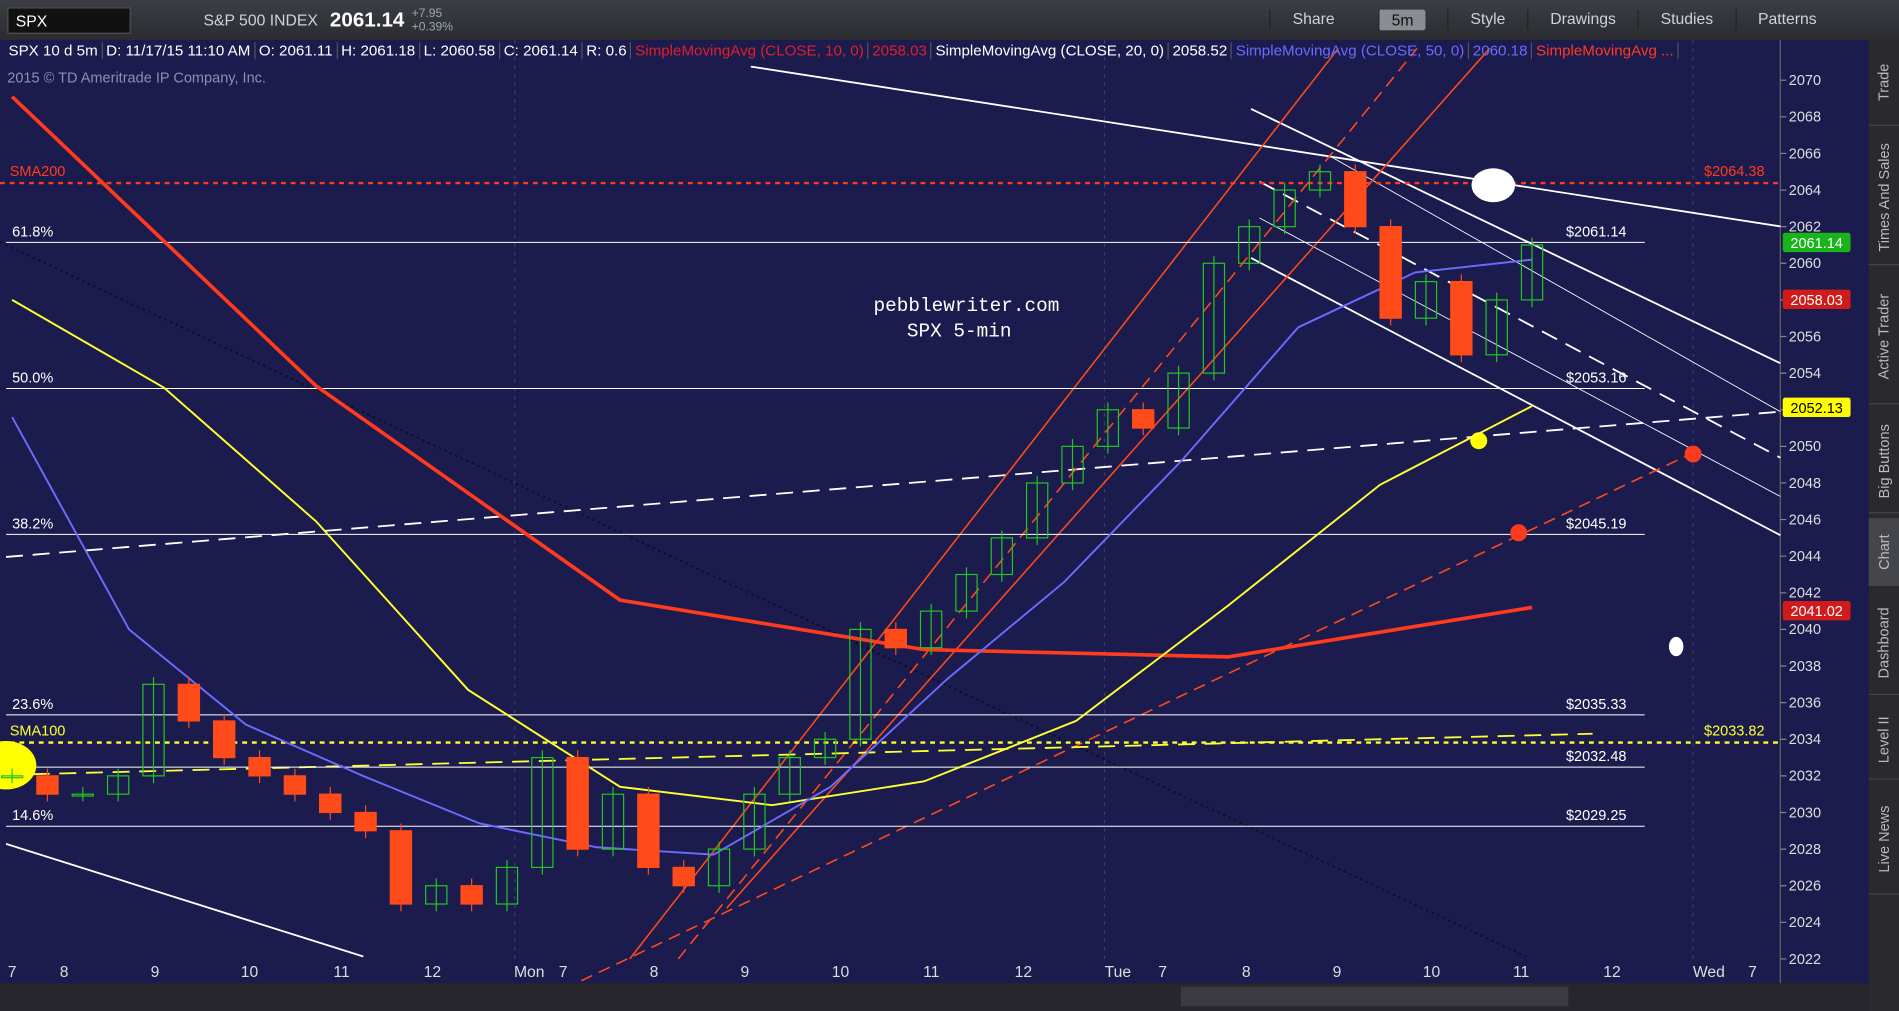 This screenshot has height=1011, width=1899. What do you see at coordinates (1805, 960) in the screenshot?
I see `y-tick-label: 2022` at bounding box center [1805, 960].